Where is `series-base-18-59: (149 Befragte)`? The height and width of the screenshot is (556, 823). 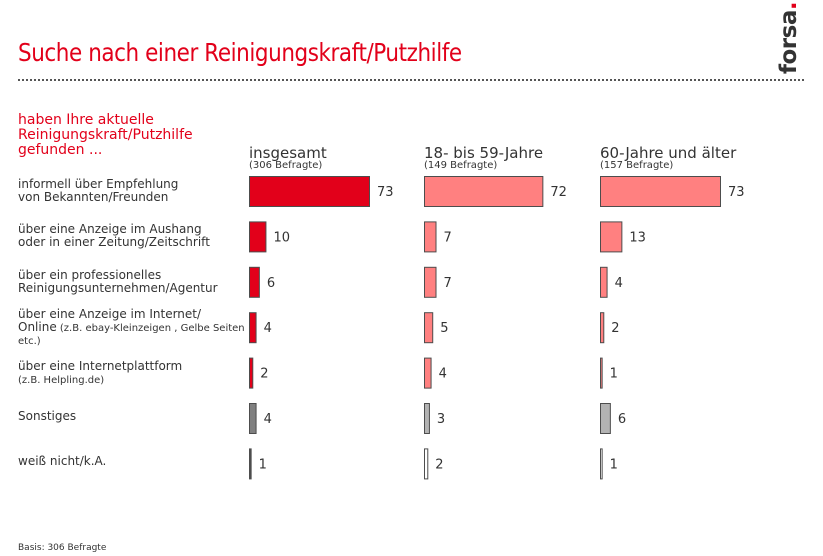
series-base-18-59: (149 Befragte) is located at coordinates (461, 165).